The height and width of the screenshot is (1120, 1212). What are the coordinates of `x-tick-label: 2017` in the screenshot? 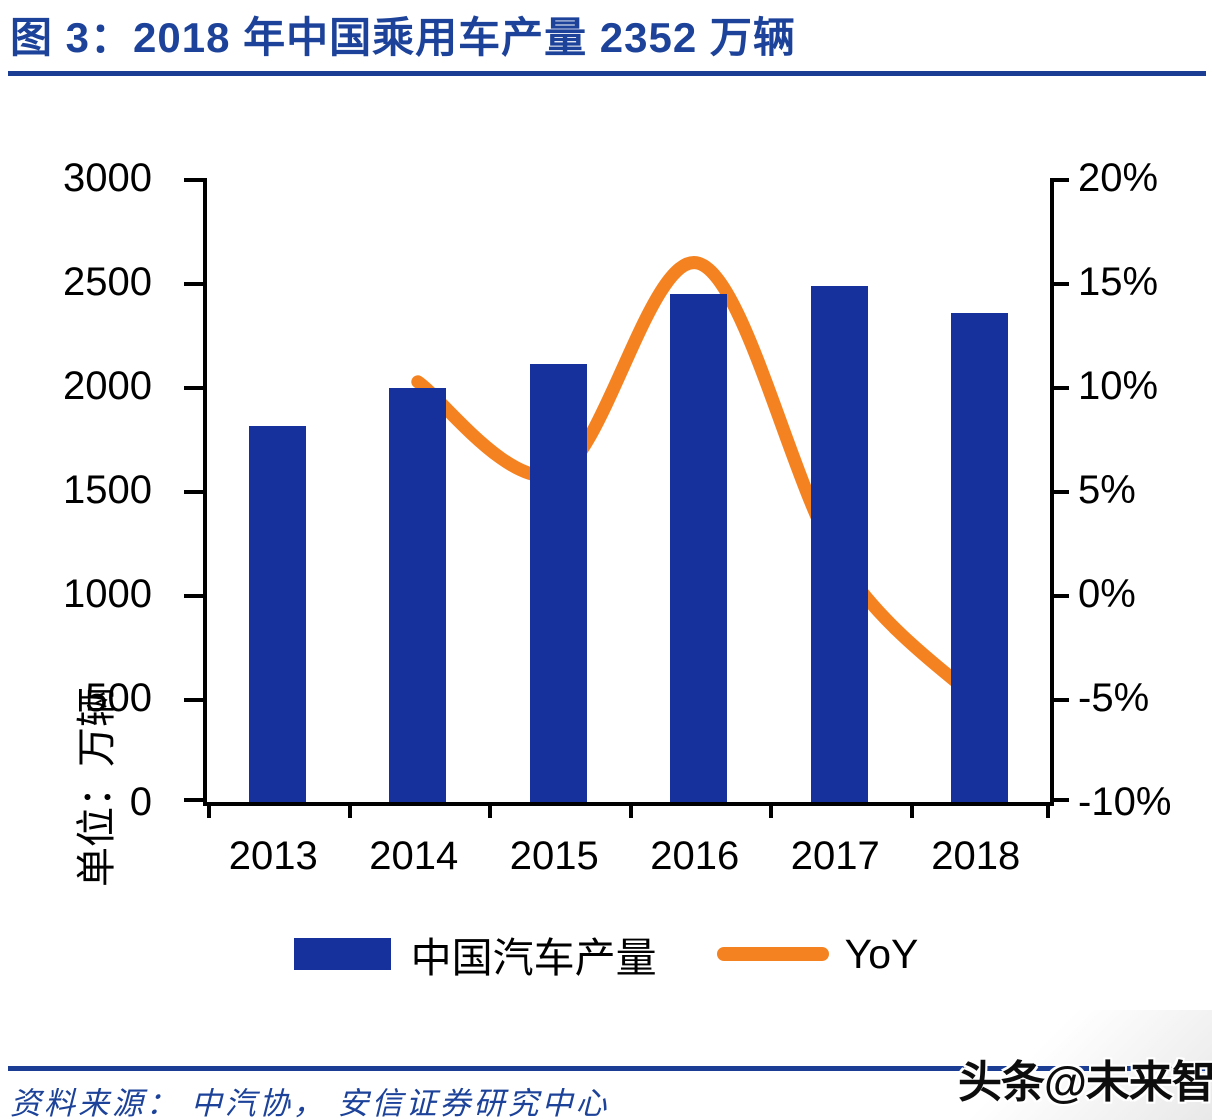 It's located at (835, 856).